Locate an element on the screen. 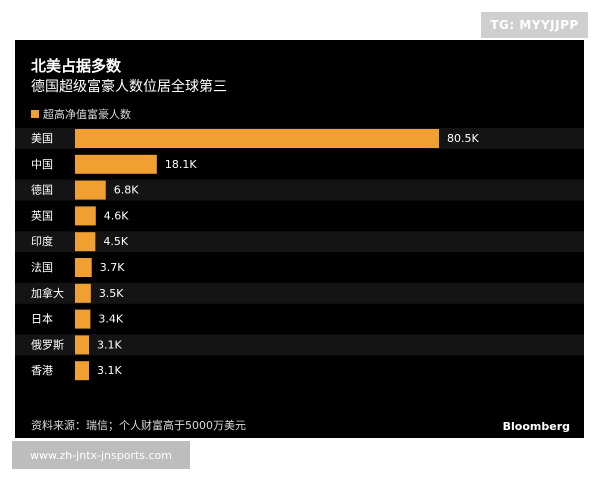 This screenshot has height=480, width=600. value-label: 4.6K is located at coordinates (116, 215).